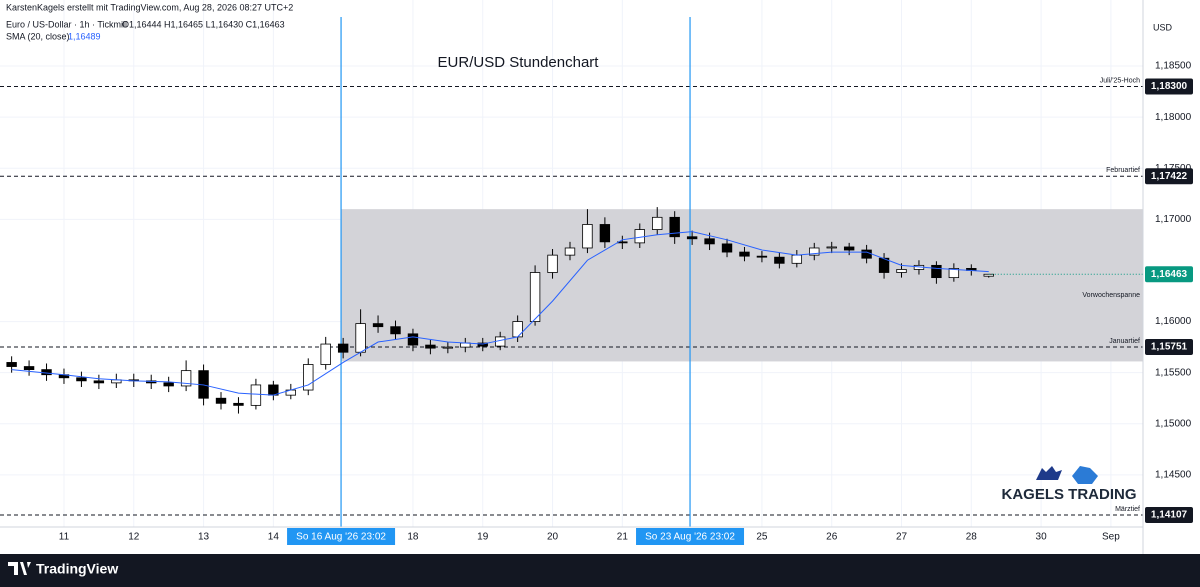 The height and width of the screenshot is (587, 1200). I want to click on x-tick-label: 14, so click(274, 537).